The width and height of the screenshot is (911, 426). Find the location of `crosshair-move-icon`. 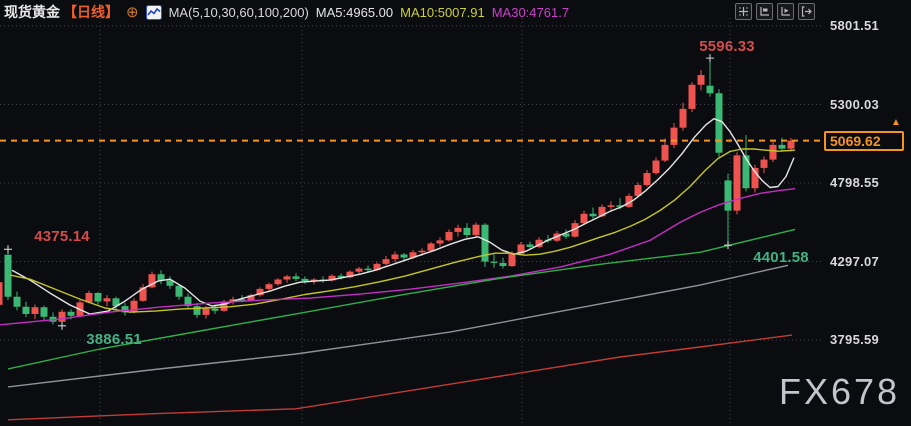

crosshair-move-icon is located at coordinates (743, 11).